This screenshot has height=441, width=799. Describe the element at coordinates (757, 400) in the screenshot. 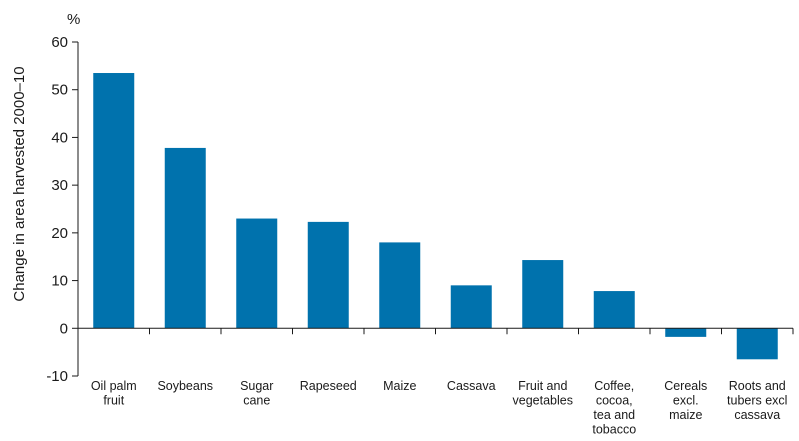

I see `category-label: Roots and tubers excl cassava` at that location.